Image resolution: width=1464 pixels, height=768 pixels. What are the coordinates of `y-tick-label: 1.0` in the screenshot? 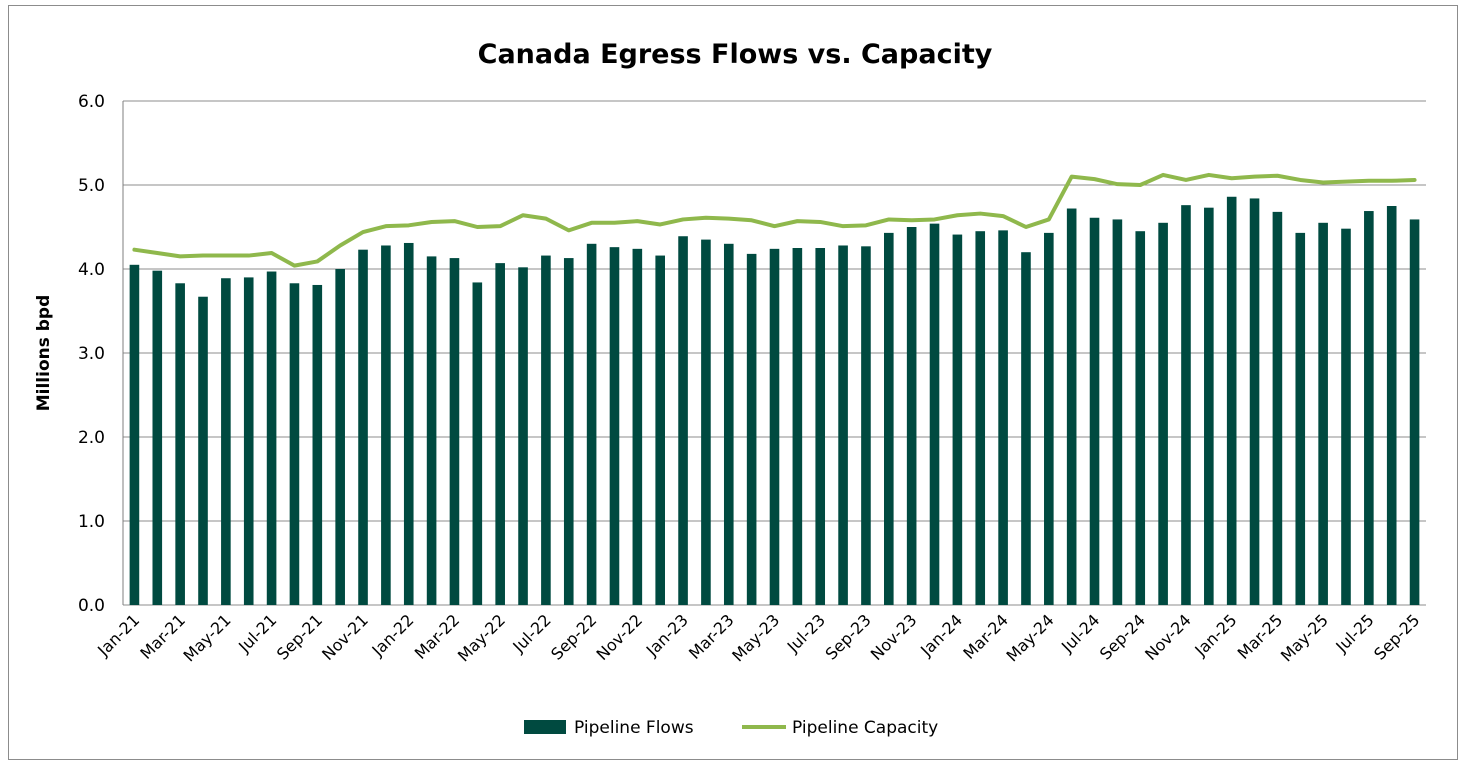 It's located at (91, 522).